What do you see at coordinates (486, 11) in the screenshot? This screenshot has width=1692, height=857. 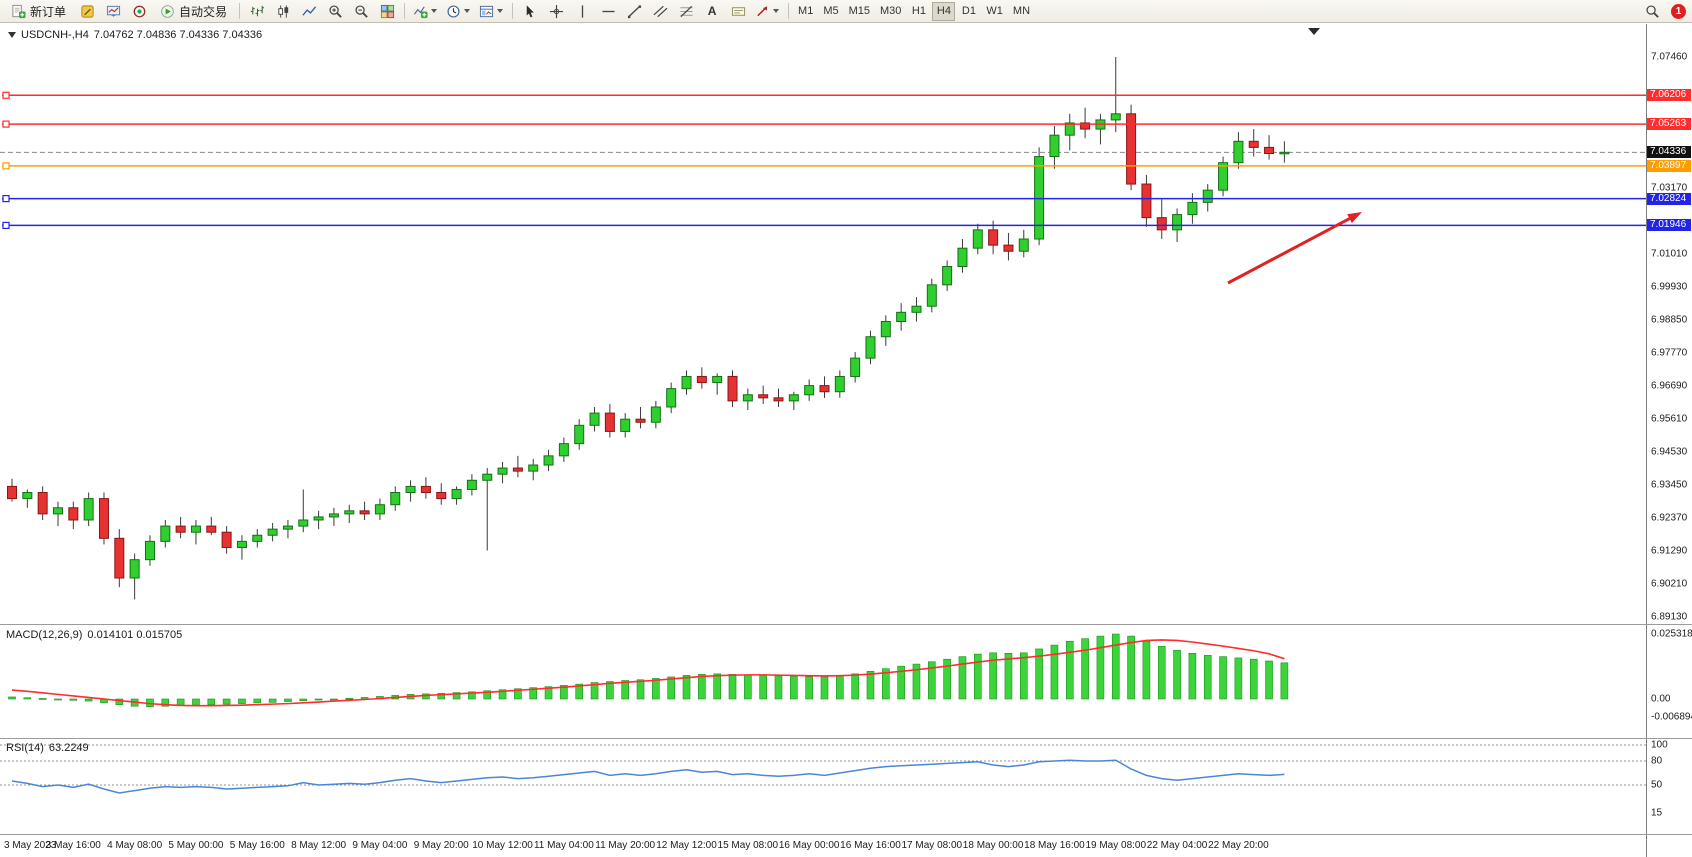 I see `templates-icon` at bounding box center [486, 11].